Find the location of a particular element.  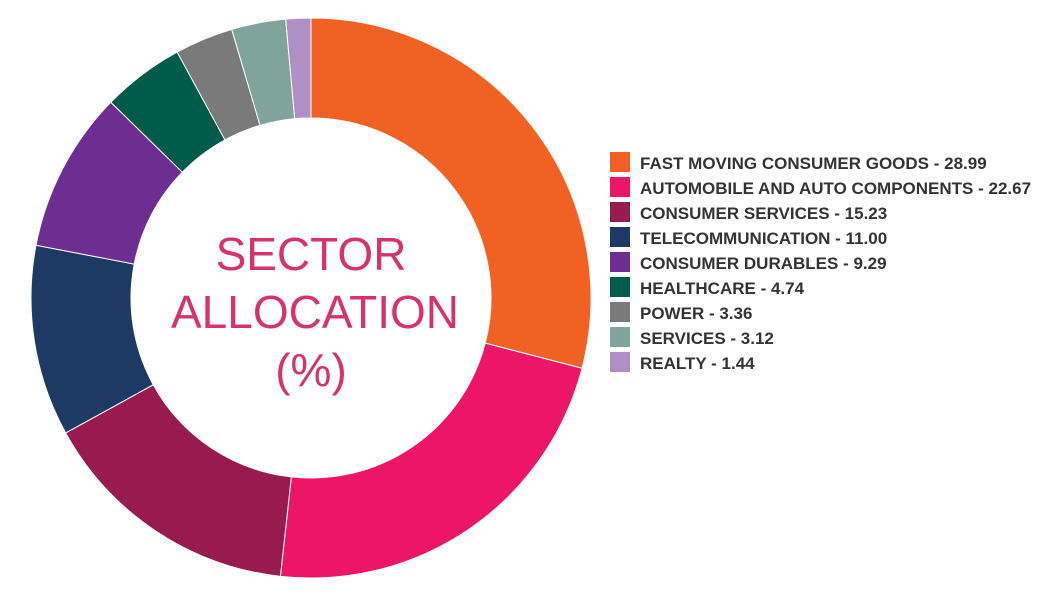

legend-label: REALTY - 1.44 is located at coordinates (697, 363).